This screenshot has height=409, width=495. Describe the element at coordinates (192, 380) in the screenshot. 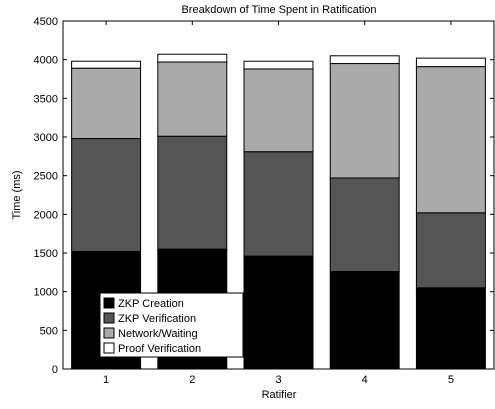

I see `x-tick-label: 2` at that location.